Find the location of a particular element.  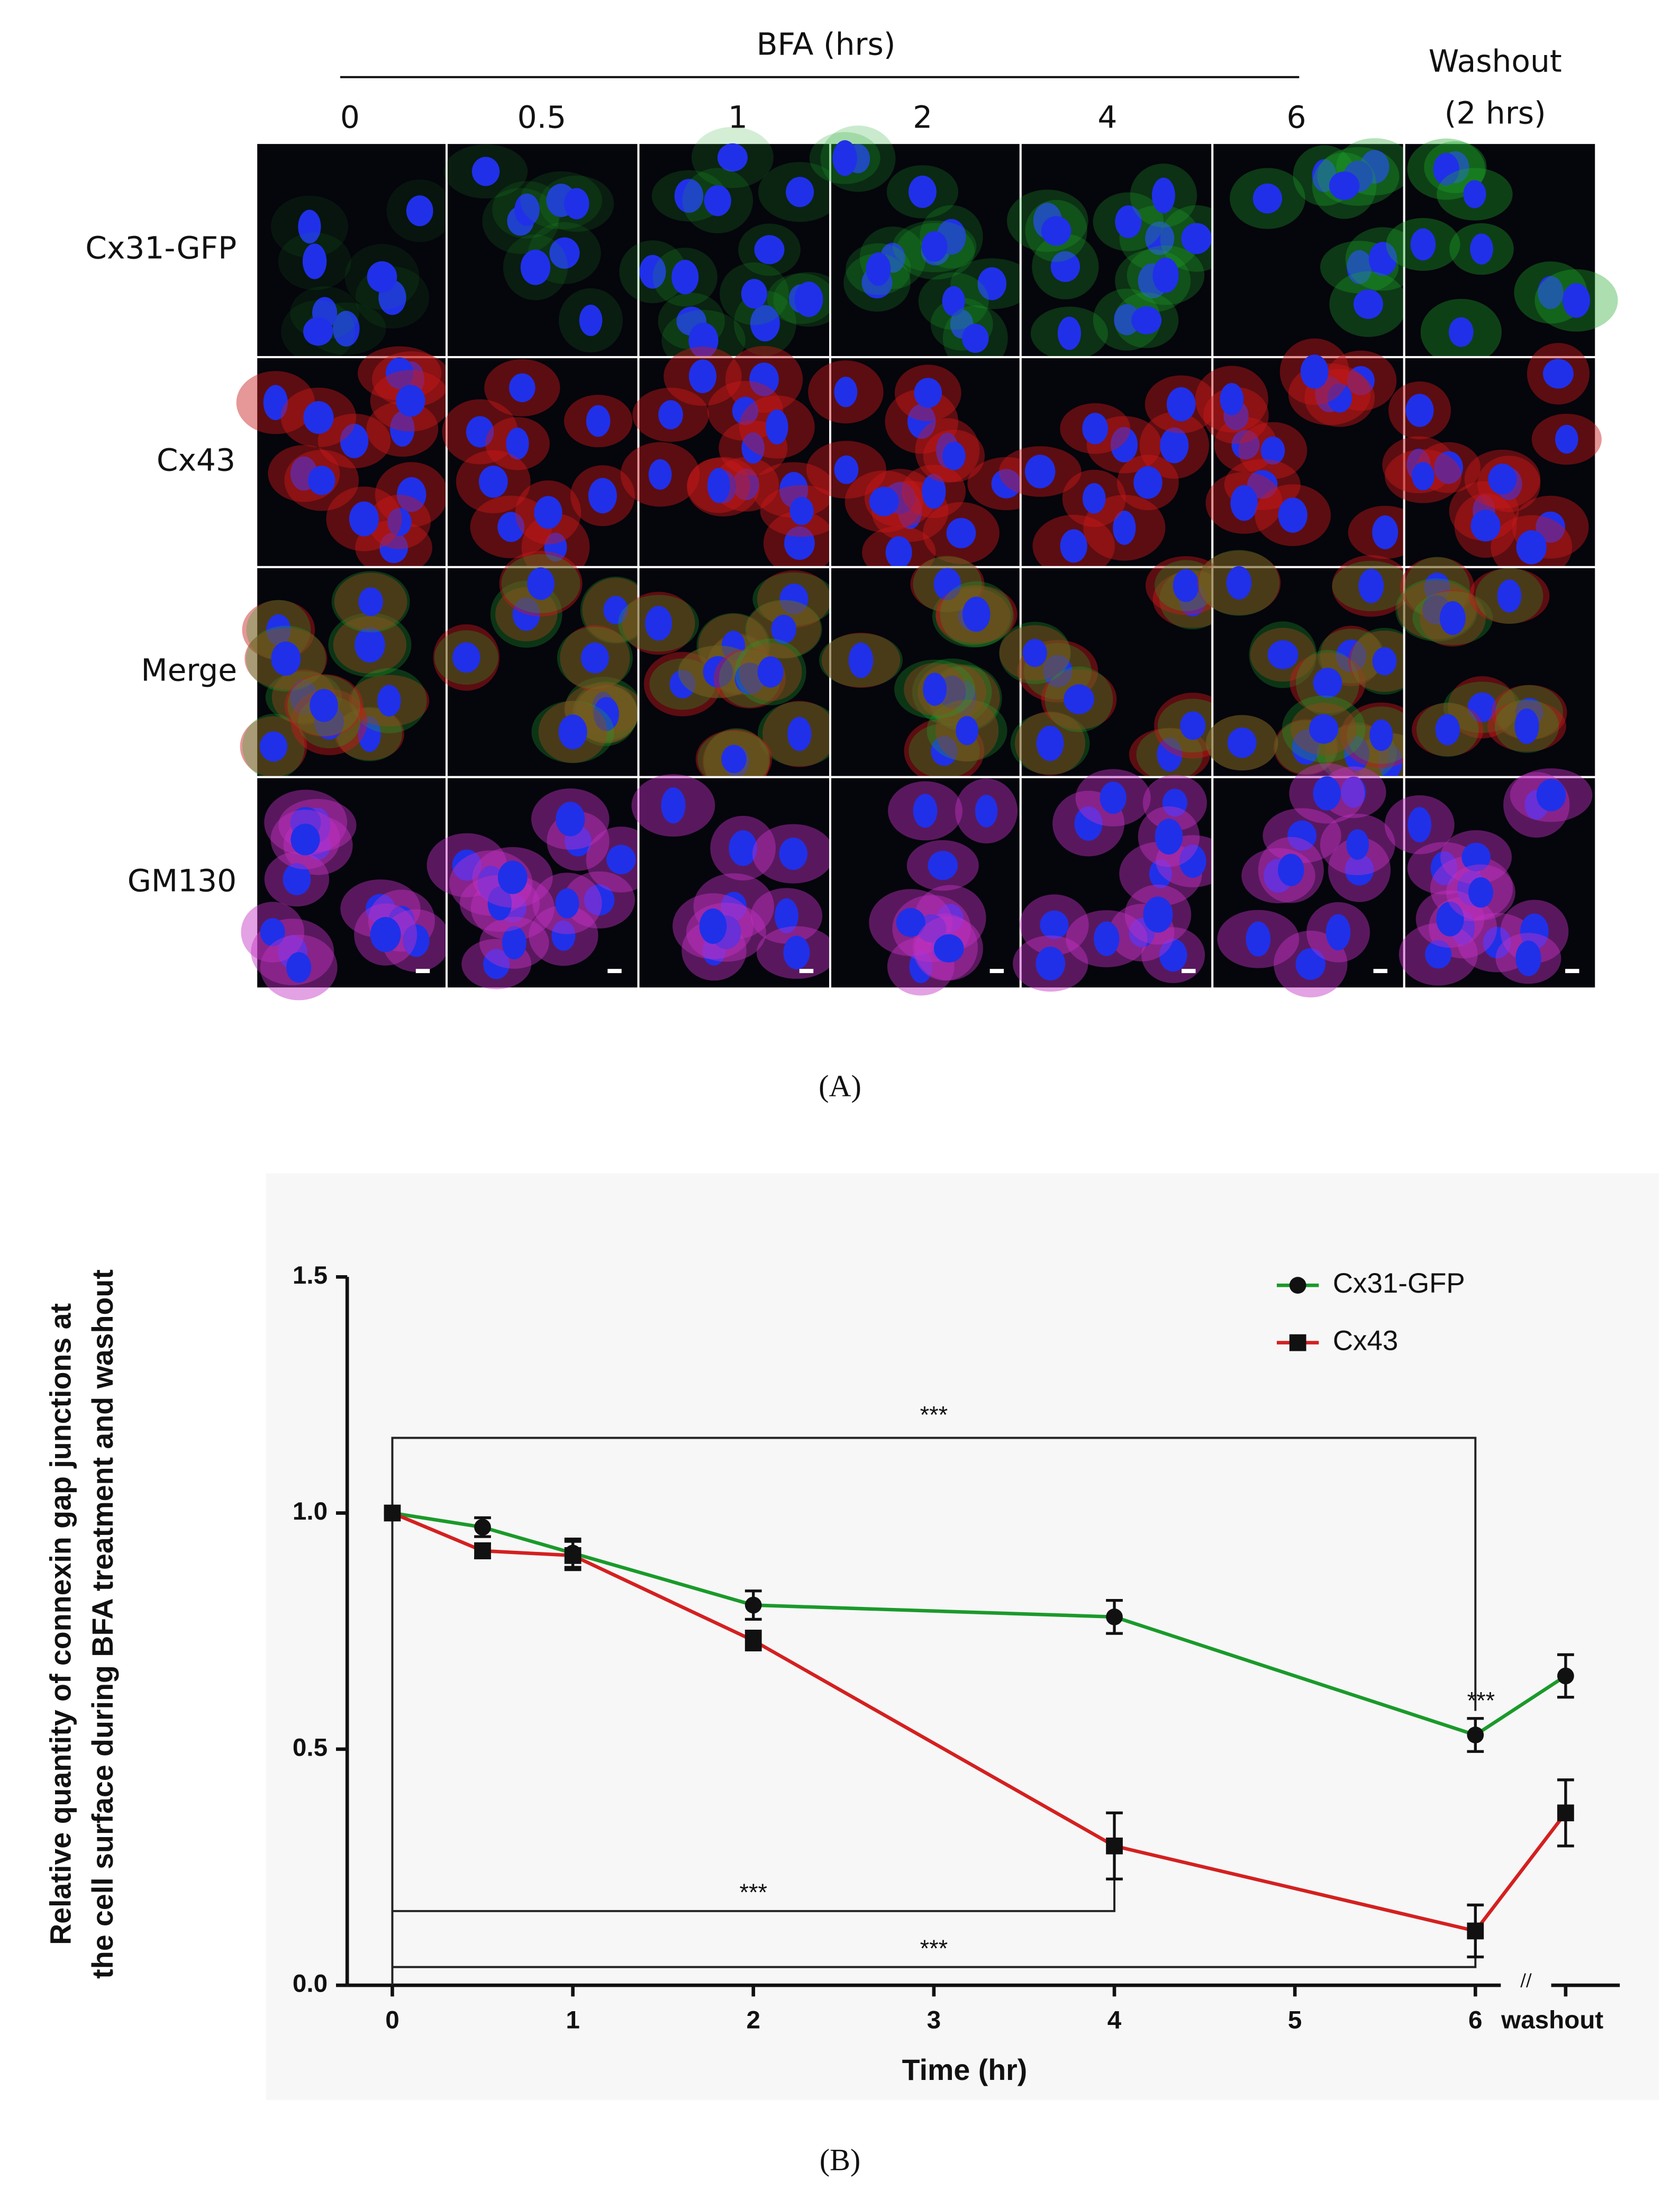

x-tick-label: 4 is located at coordinates (1114, 2020).